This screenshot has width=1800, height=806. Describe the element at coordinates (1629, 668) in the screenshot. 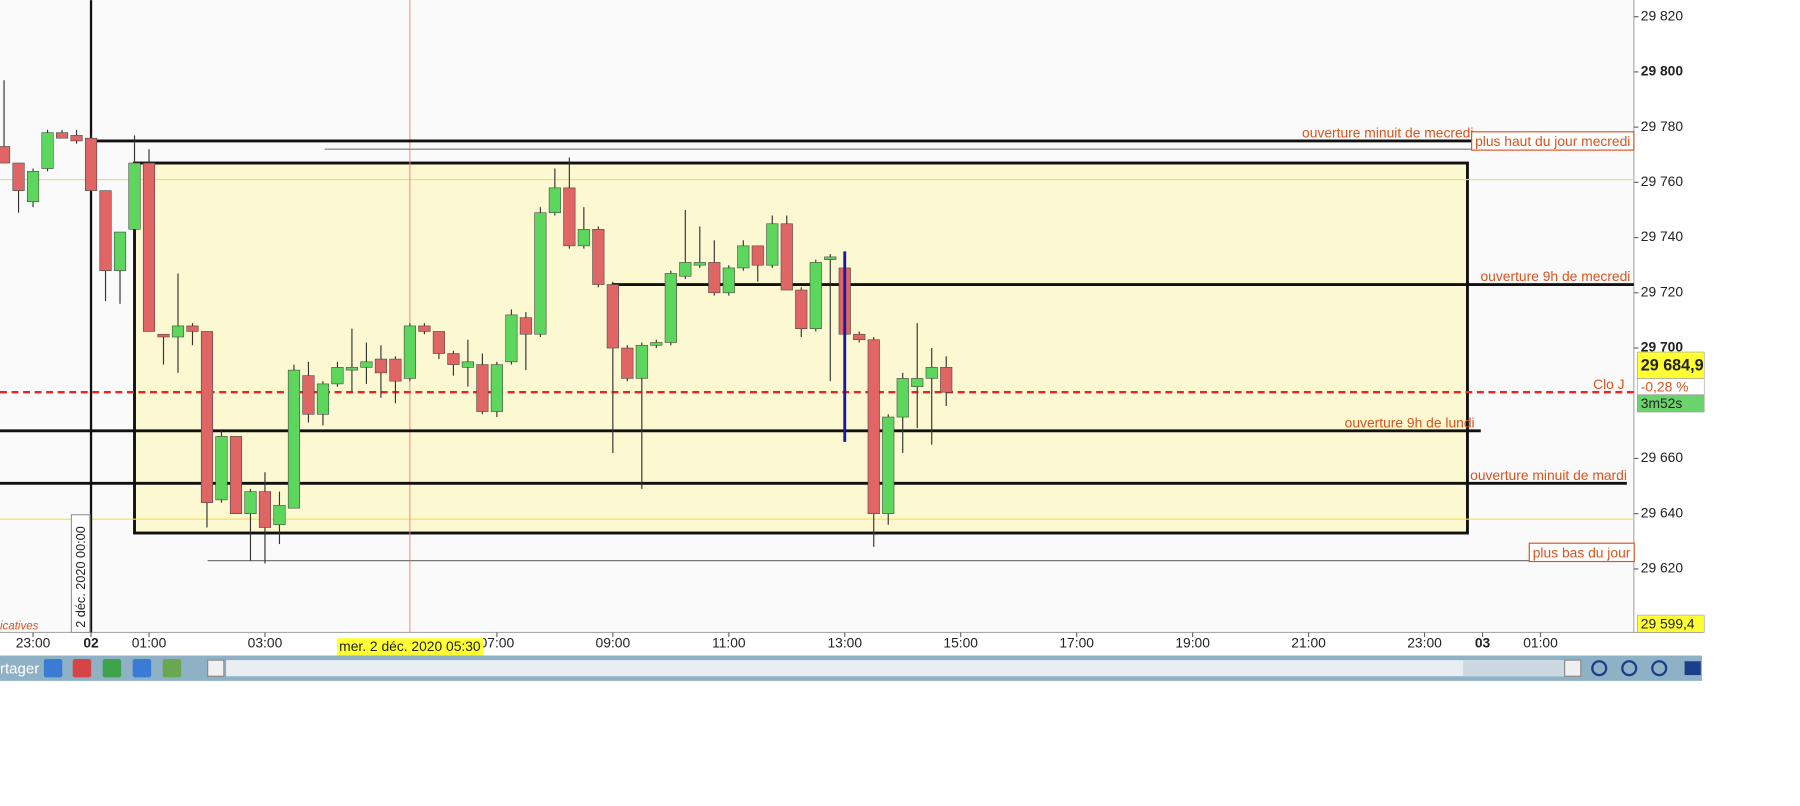

I see `zoom-out` at that location.